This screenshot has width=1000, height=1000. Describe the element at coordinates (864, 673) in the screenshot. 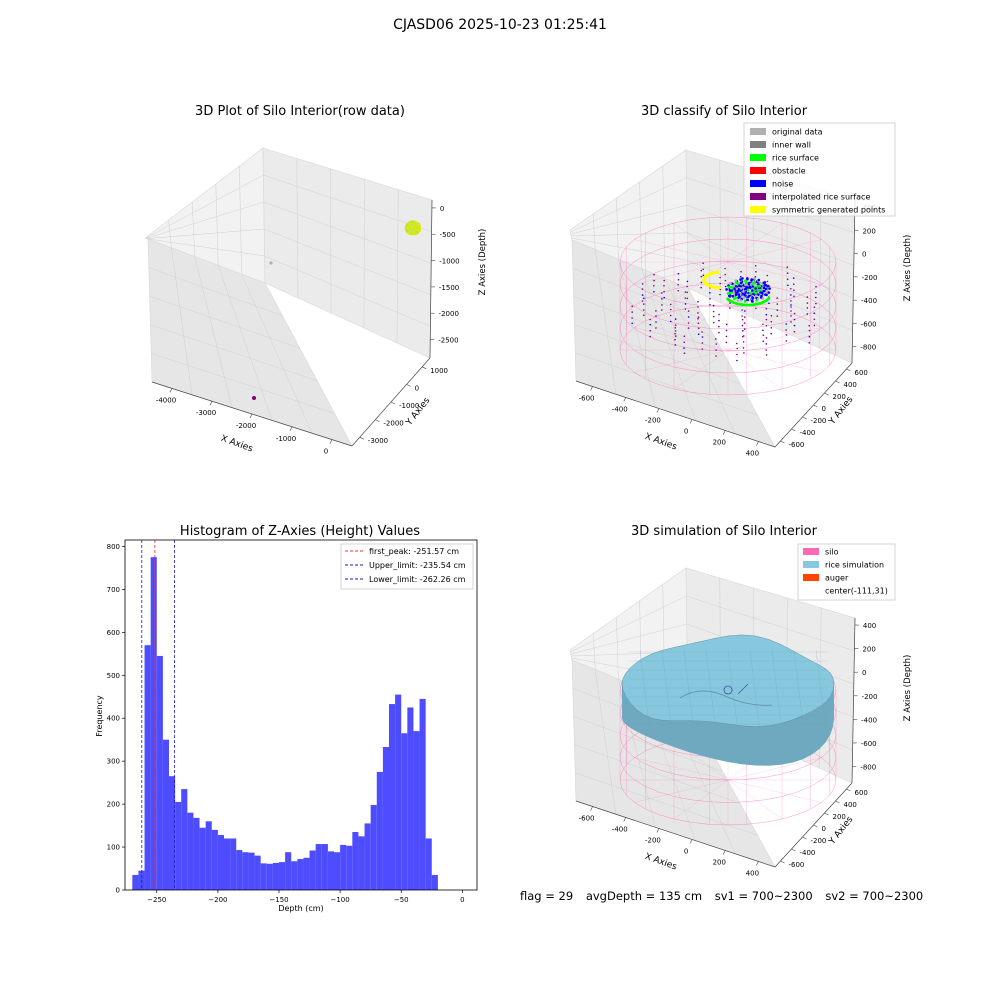

I see `z-tick-label: 0` at that location.